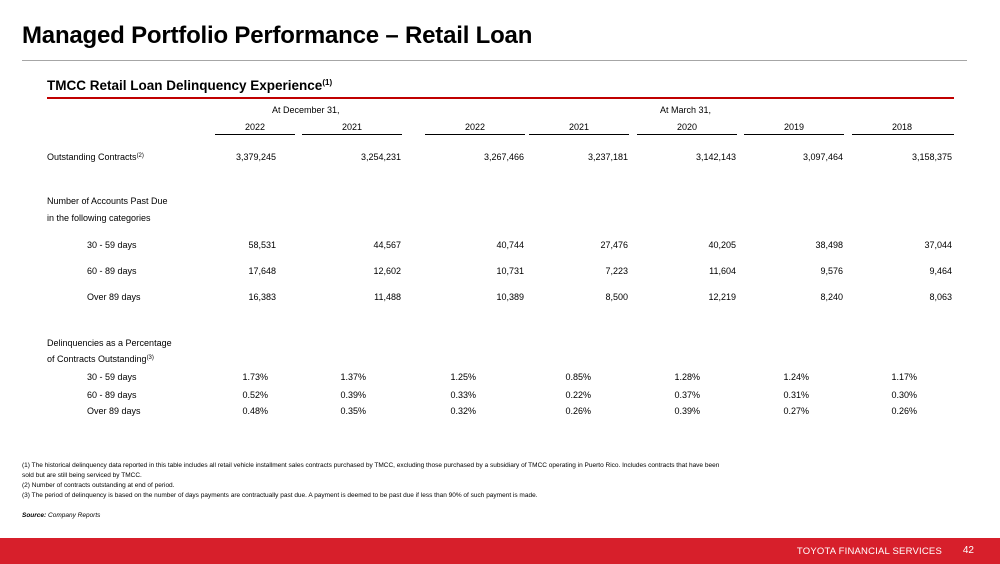 Image resolution: width=1000 pixels, height=564 pixels. What do you see at coordinates (715, 157) in the screenshot?
I see `cell-outstanding: 3,142,143` at bounding box center [715, 157].